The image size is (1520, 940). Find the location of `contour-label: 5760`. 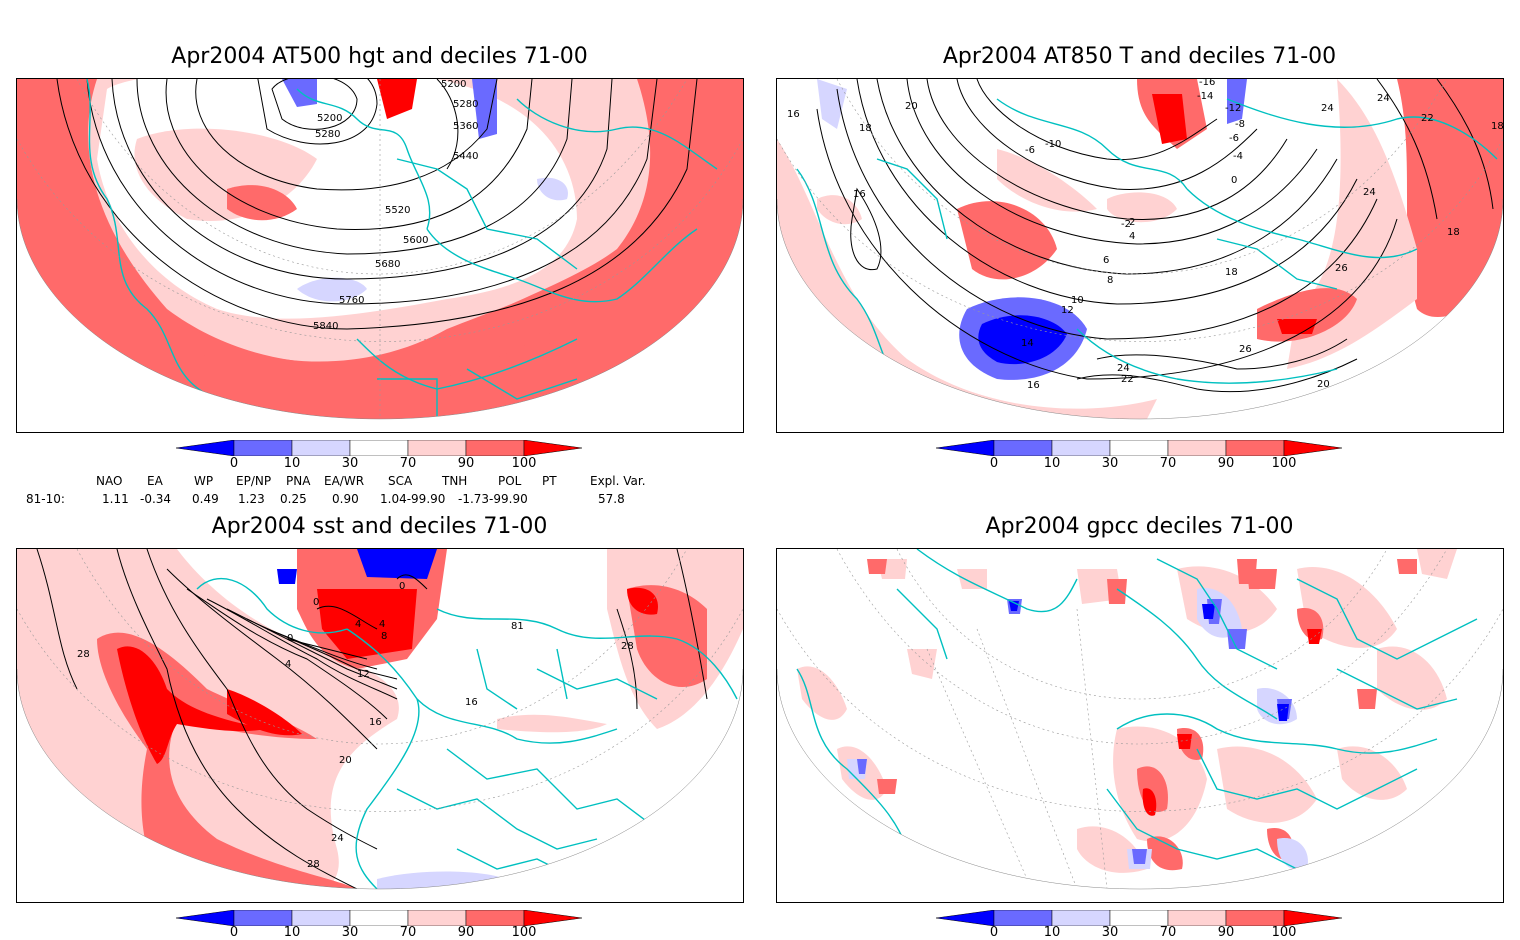

contour-label: 5760 is located at coordinates (351, 300).